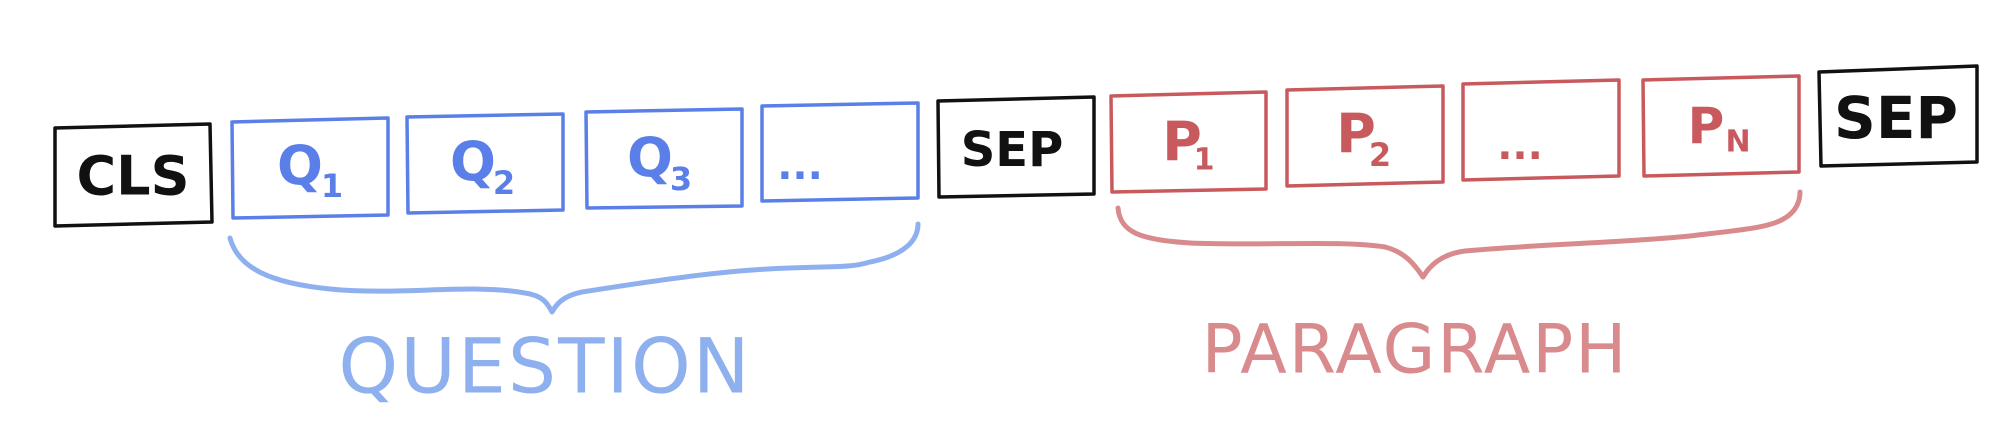 This screenshot has height=432, width=2014. I want to click on token-sep-2: SEP, so click(1898, 116).